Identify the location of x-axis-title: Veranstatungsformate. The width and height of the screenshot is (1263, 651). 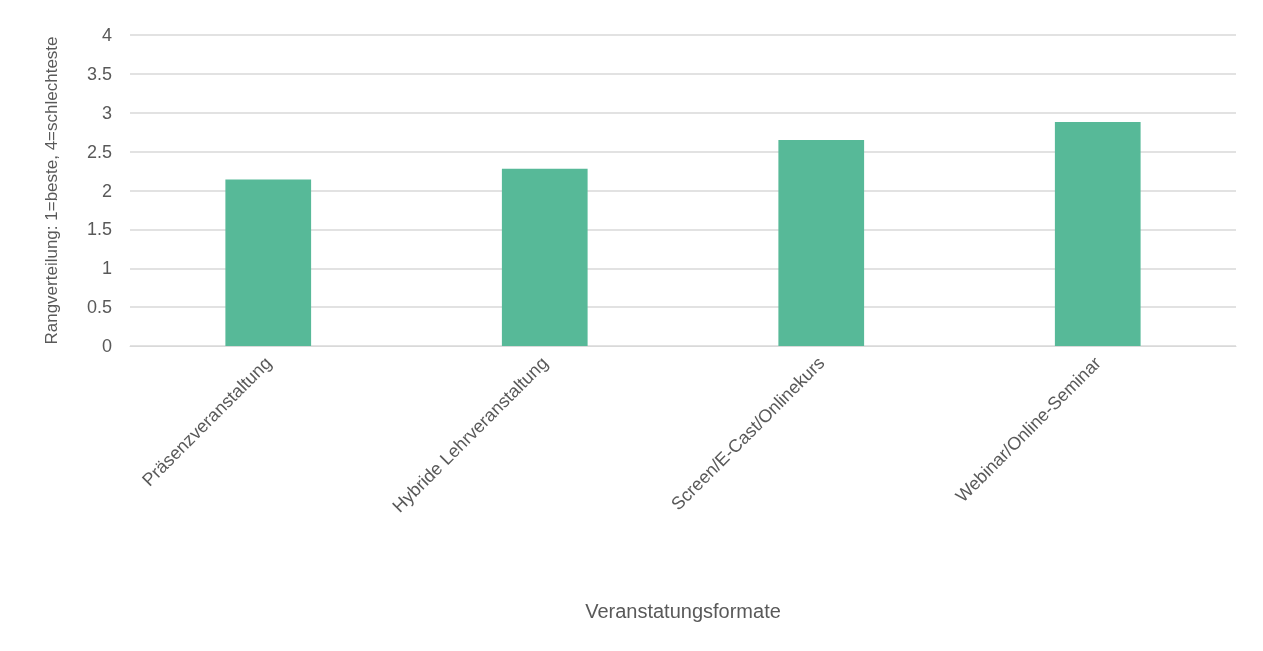
(683, 611).